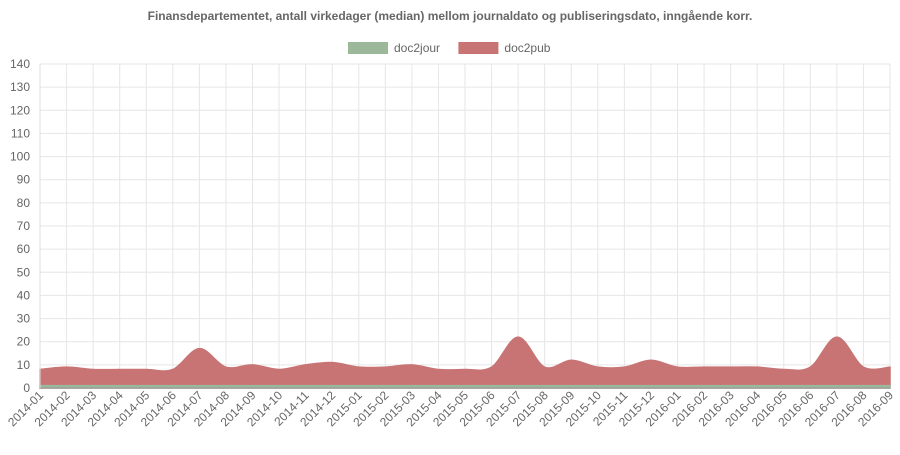 The image size is (900, 455). Describe the element at coordinates (417, 48) in the screenshot. I see `legend-label: doc2jour` at that location.